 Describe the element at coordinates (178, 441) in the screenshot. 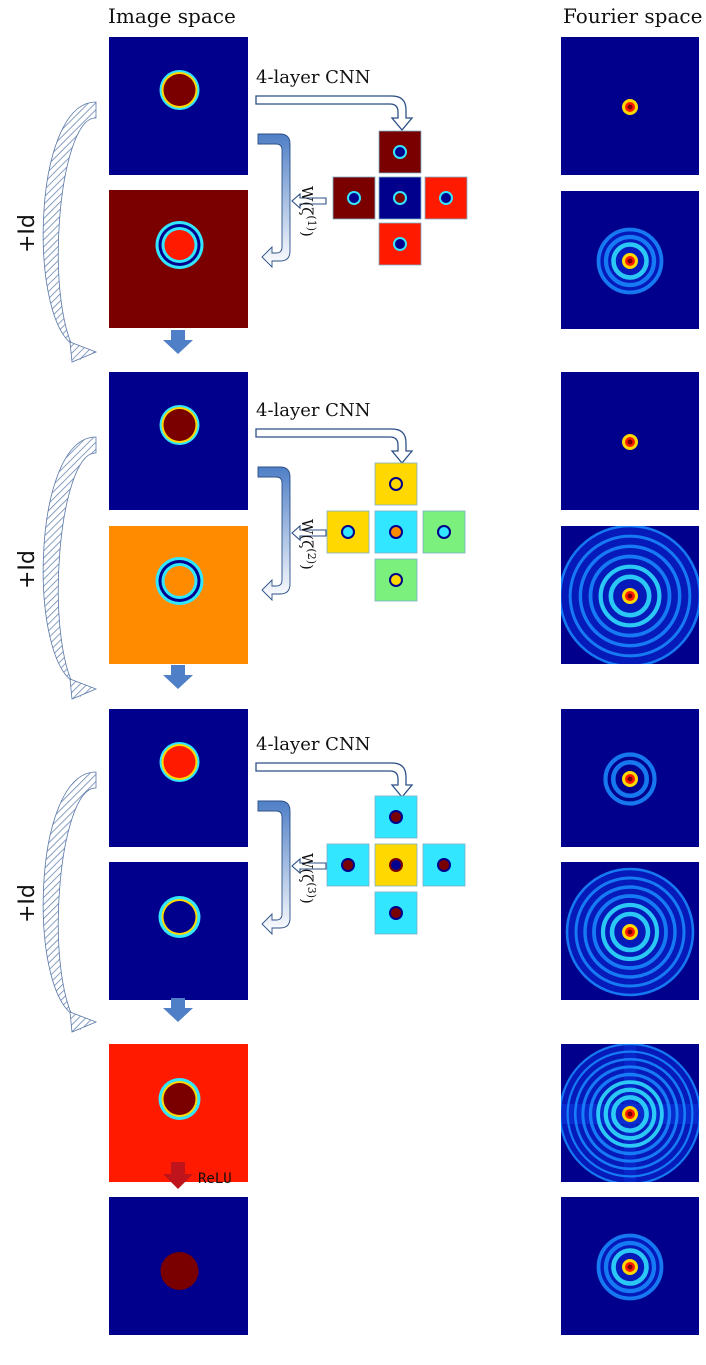

I see `image-panel-stage2-input` at that location.